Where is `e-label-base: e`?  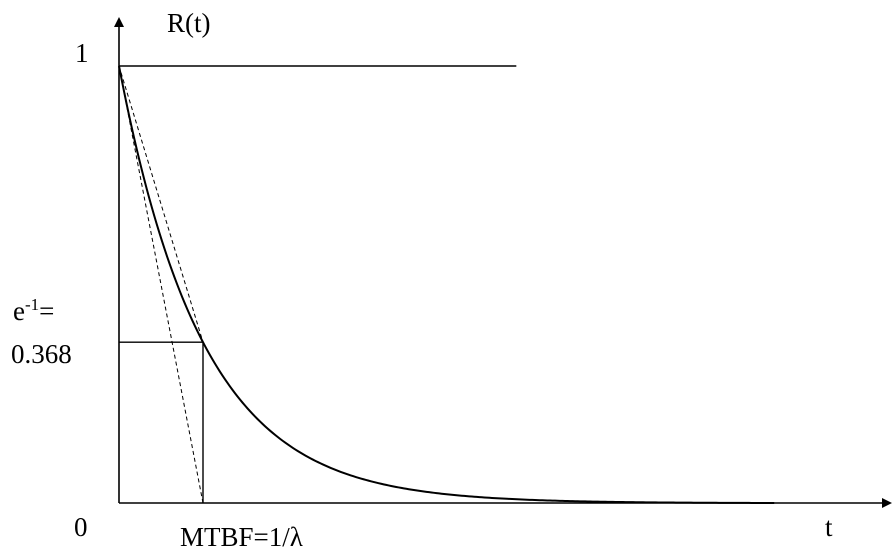
e-label-base: e is located at coordinates (19, 311).